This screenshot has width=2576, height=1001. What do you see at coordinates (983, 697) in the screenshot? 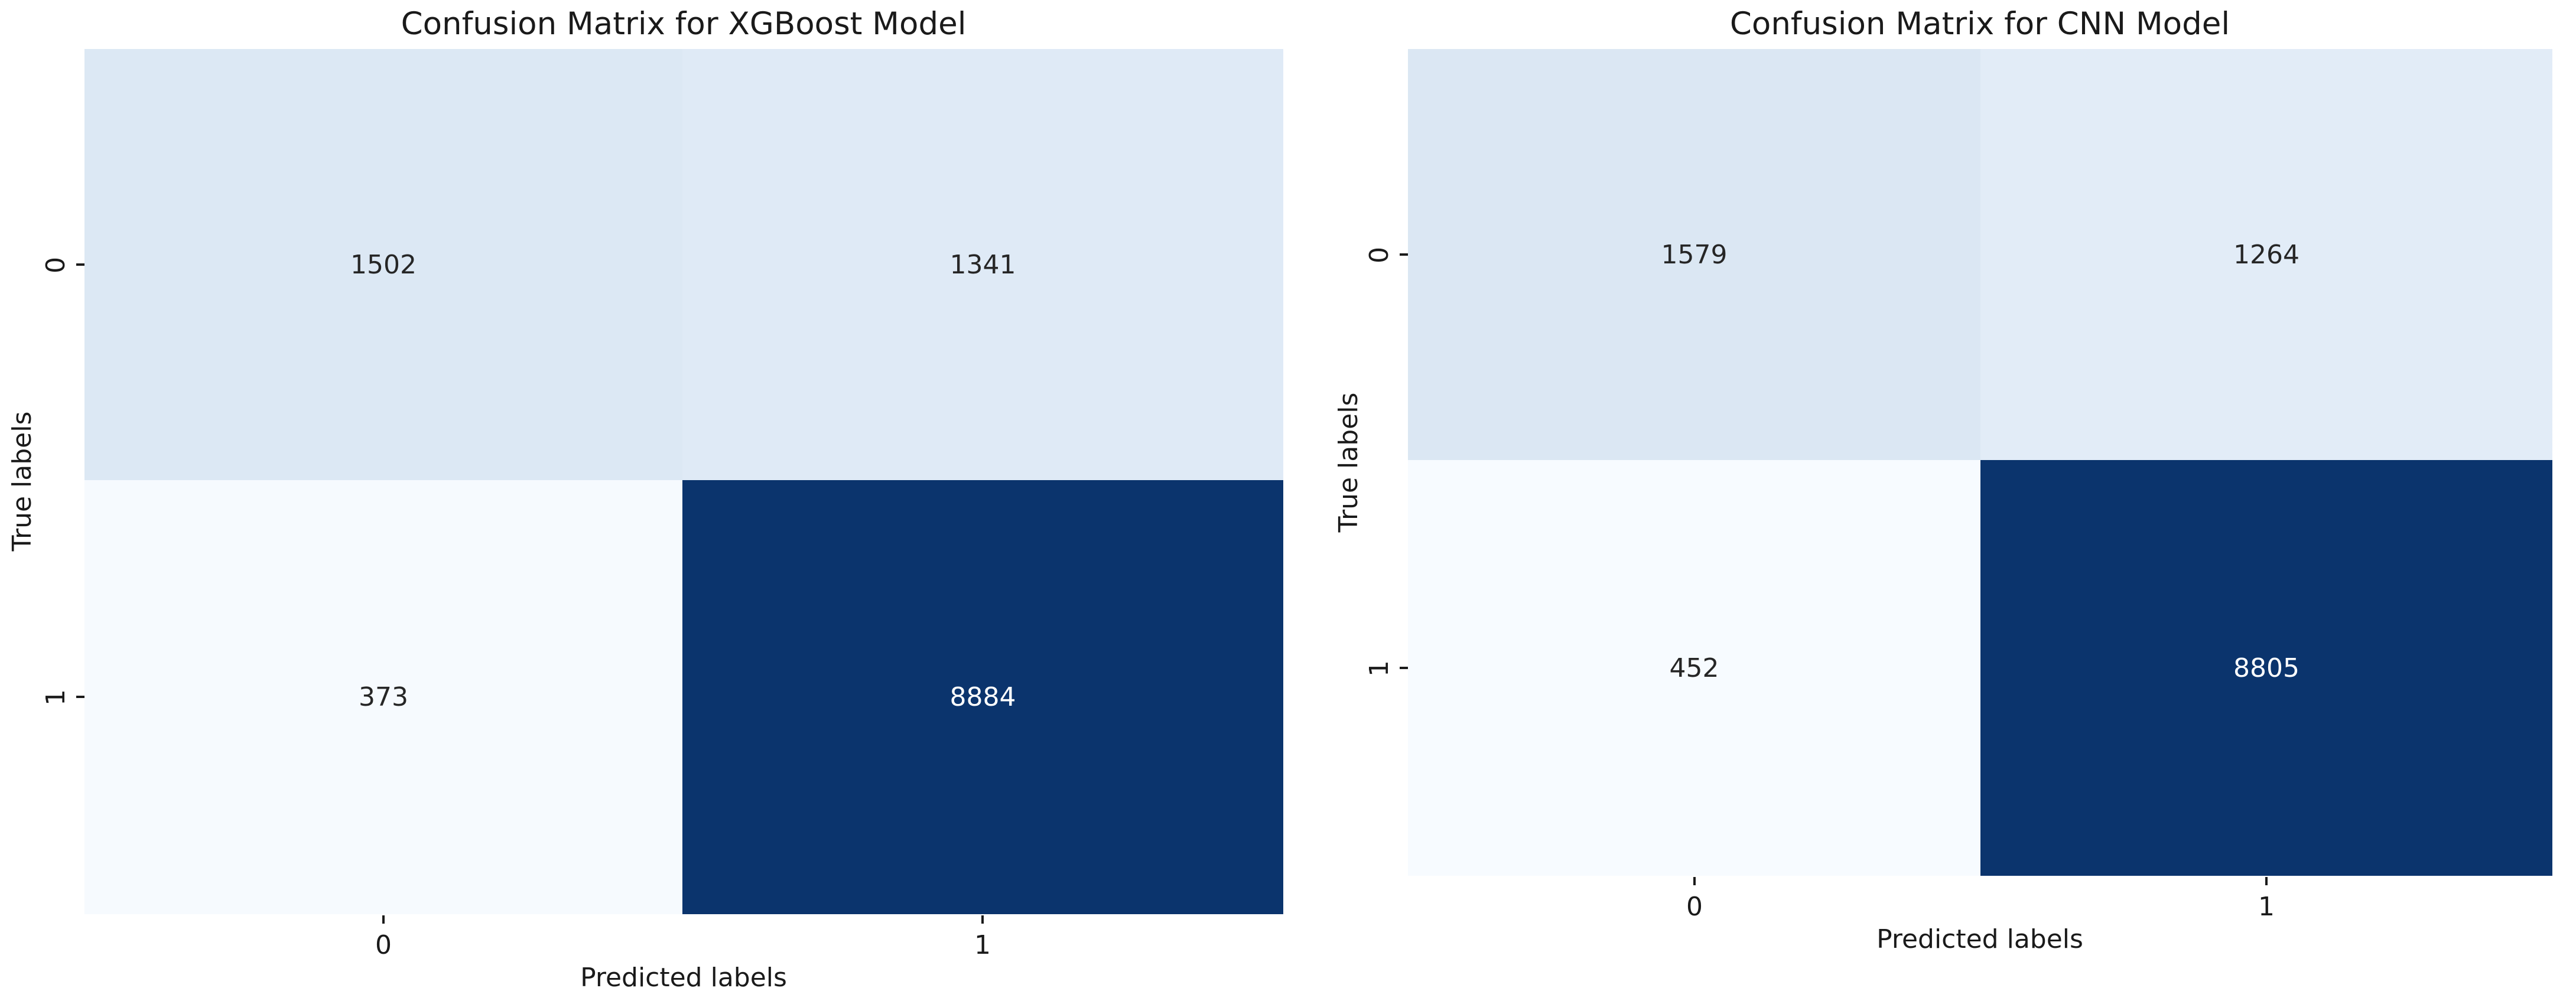
I see `xgboost-cell-true1-pred1: 8884` at bounding box center [983, 697].